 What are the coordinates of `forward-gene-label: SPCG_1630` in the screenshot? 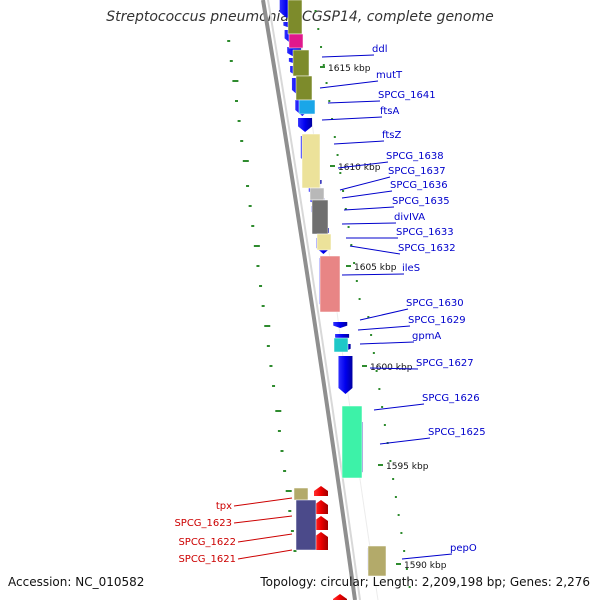 It's located at (435, 303).